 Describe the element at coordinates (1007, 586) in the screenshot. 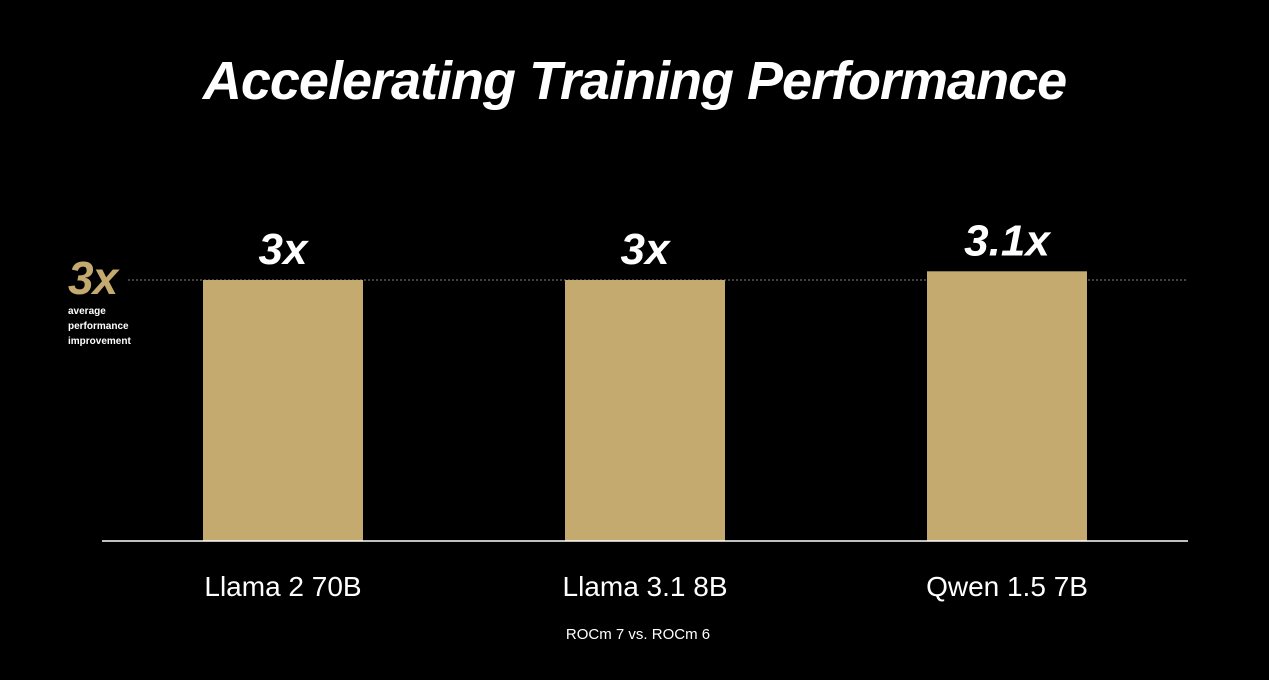

I see `category-label: Qwen 1.5 7B` at that location.